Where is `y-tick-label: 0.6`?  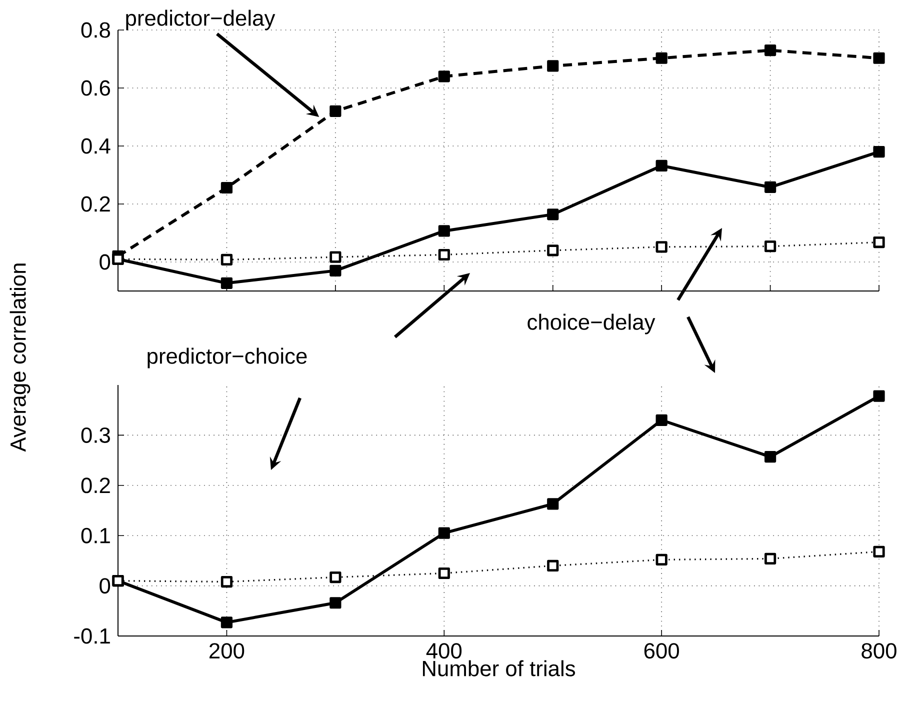 y-tick-label: 0.6 is located at coordinates (95, 88).